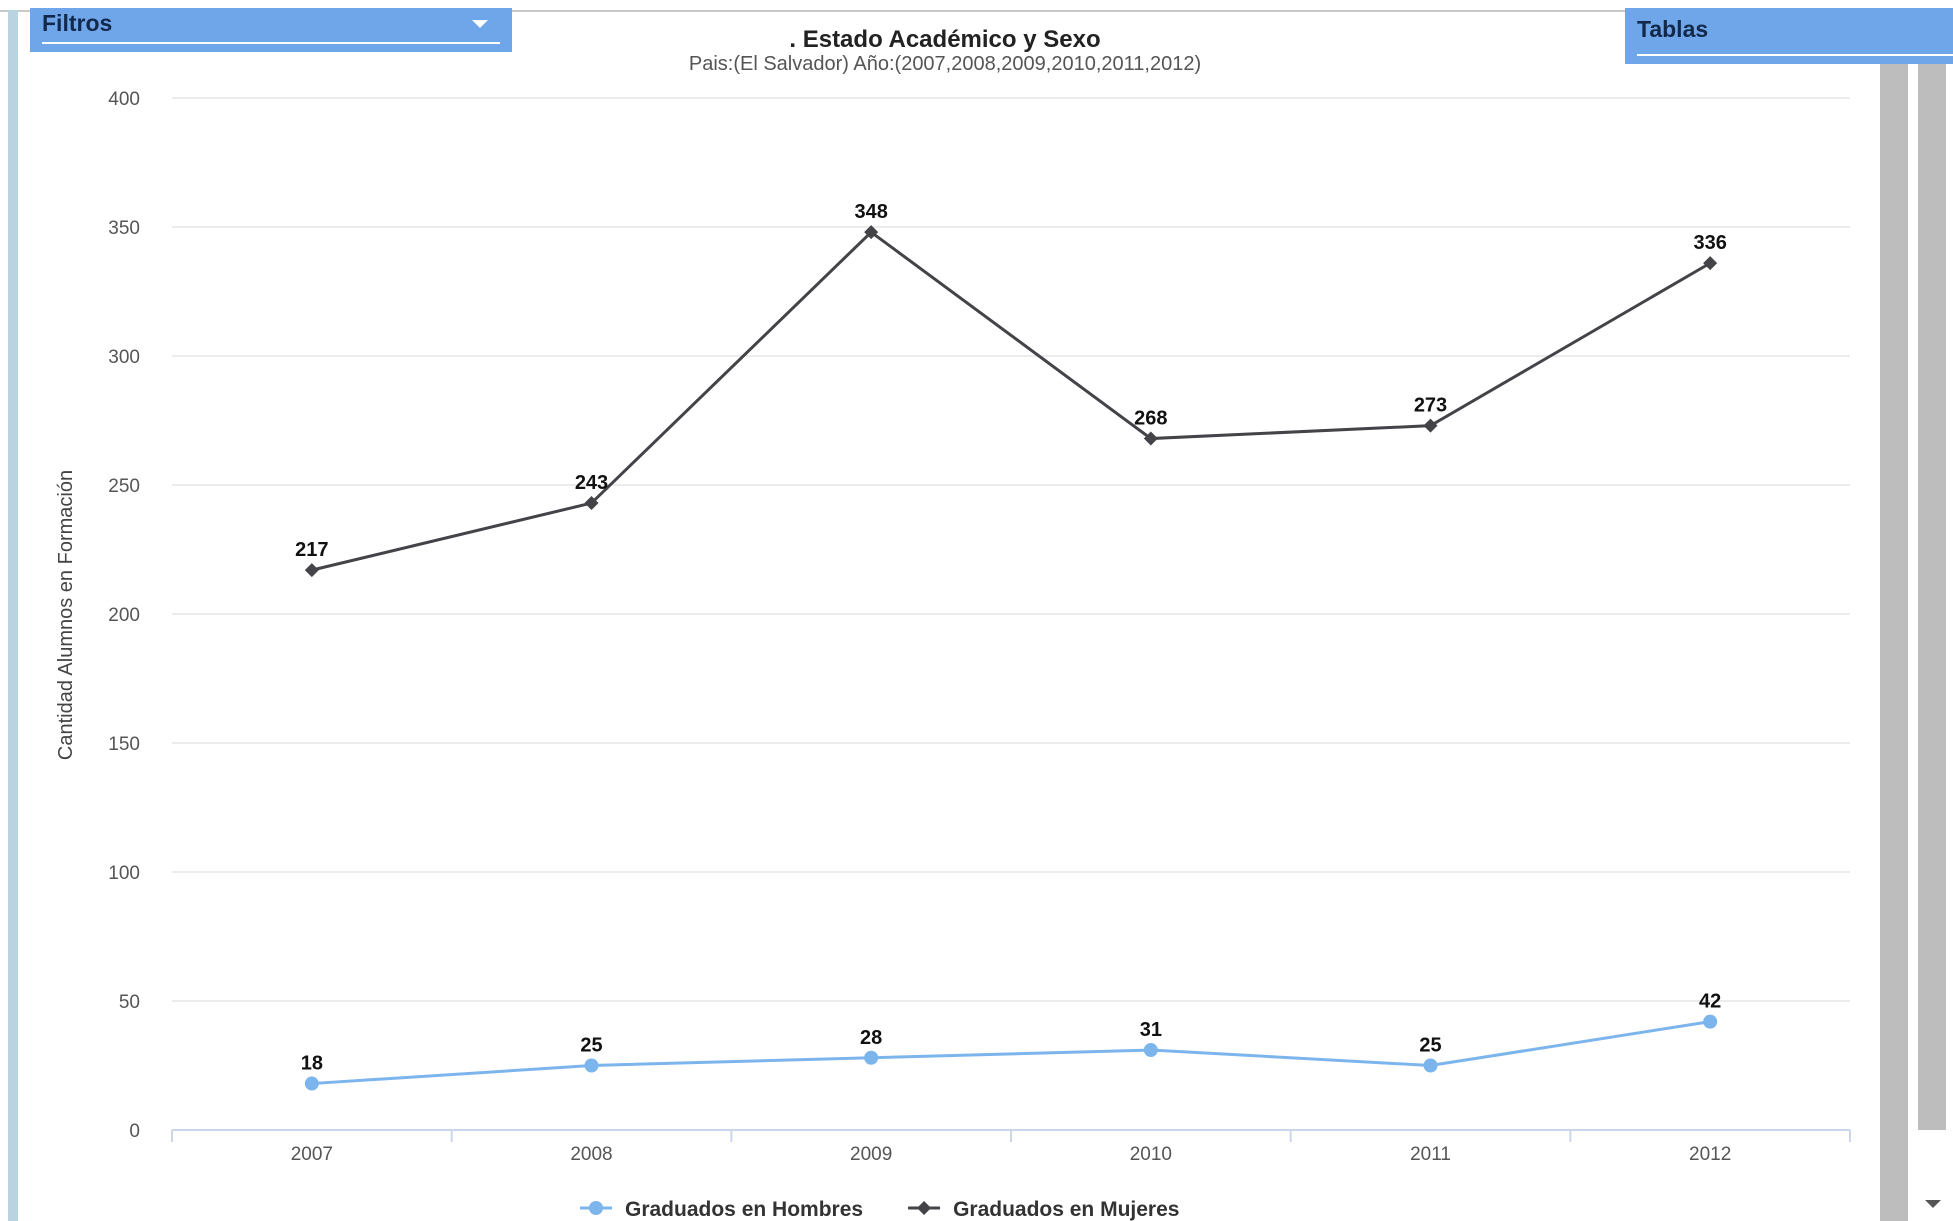  What do you see at coordinates (591, 1046) in the screenshot?
I see `data-label-s0-1: 25` at bounding box center [591, 1046].